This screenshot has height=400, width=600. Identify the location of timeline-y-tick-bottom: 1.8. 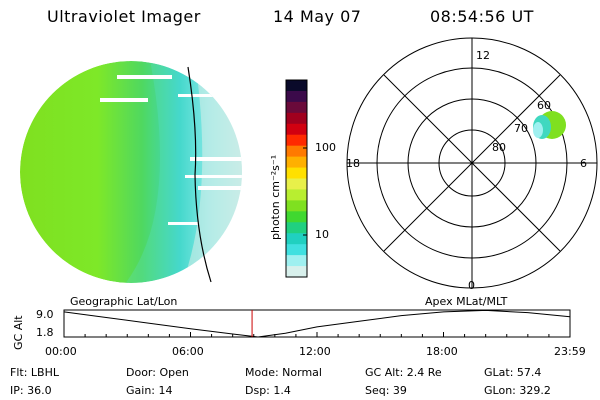
(45, 332).